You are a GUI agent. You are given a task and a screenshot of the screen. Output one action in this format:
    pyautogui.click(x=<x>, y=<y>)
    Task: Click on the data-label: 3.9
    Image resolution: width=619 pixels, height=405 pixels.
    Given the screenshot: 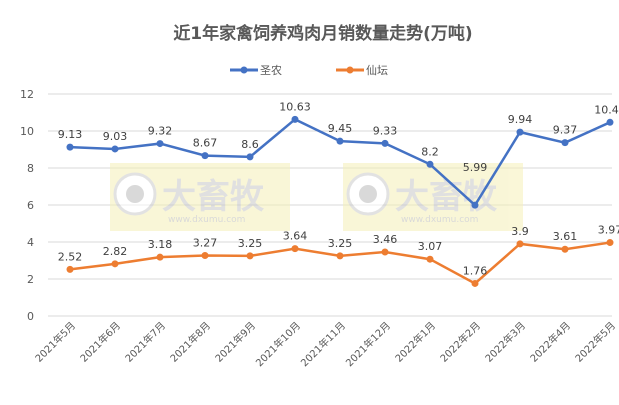 What is the action you would take?
    pyautogui.click(x=520, y=231)
    